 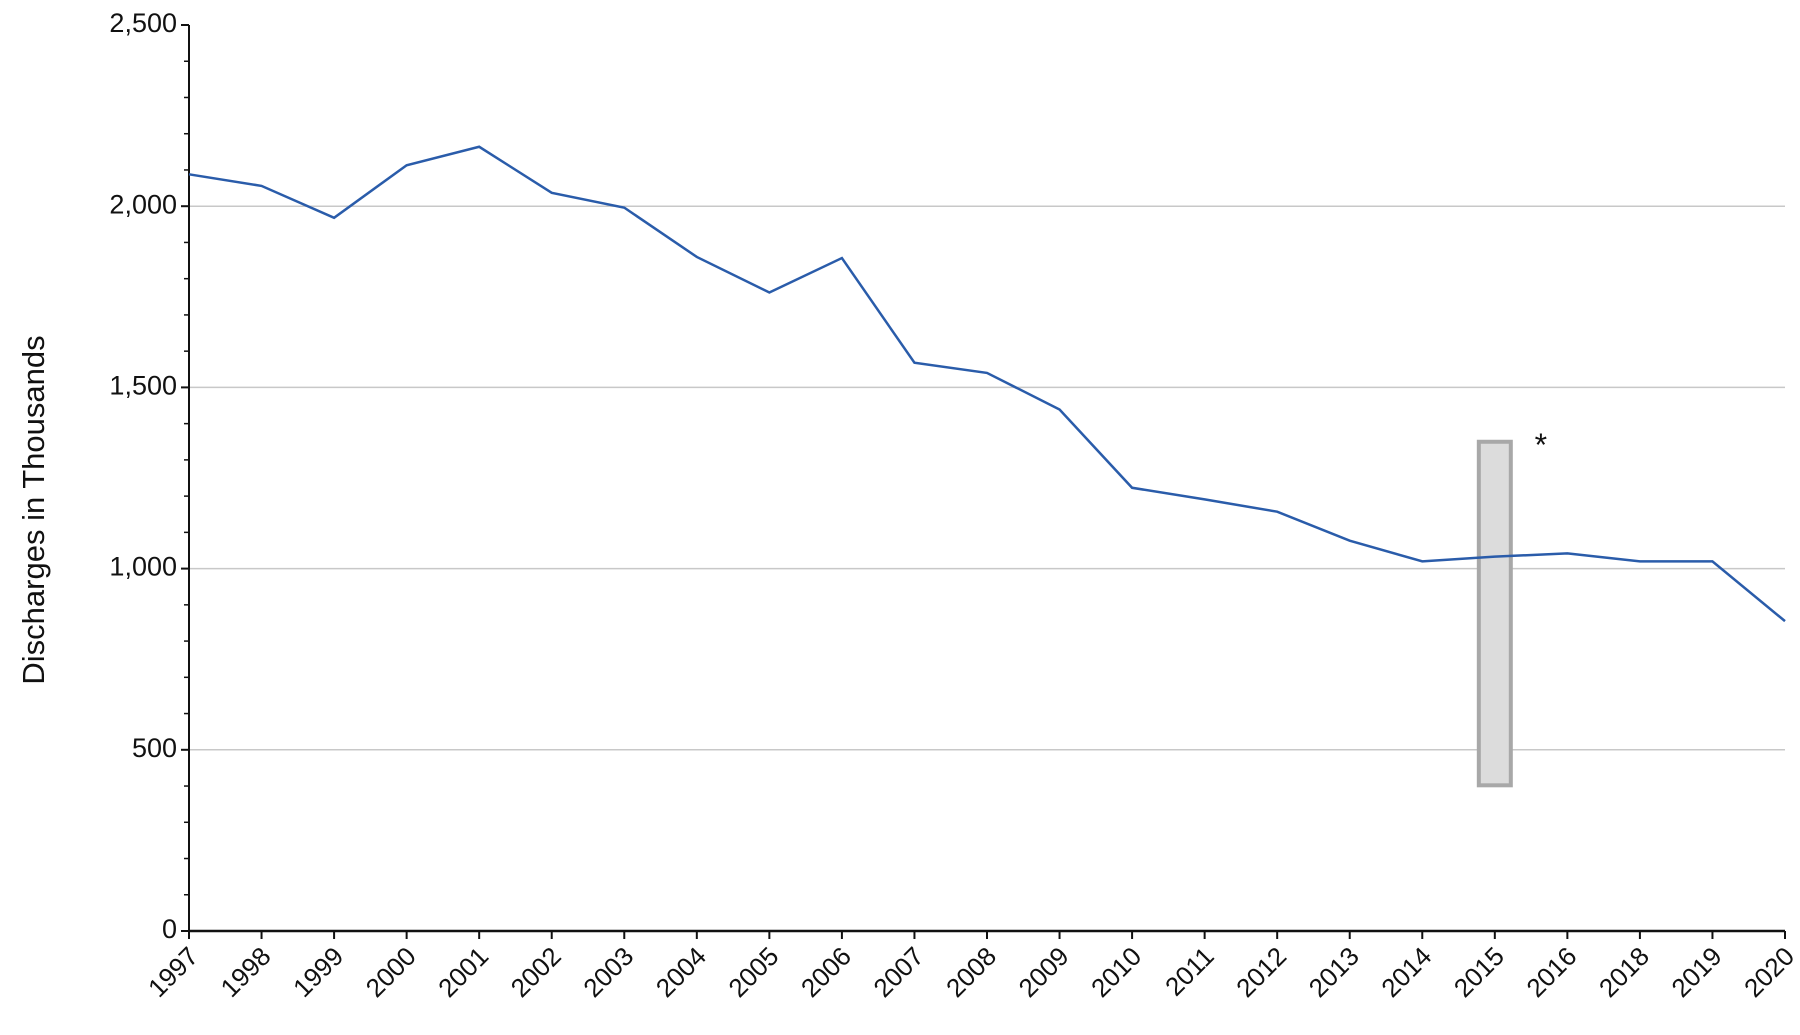 What do you see at coordinates (33, 509) in the screenshot?
I see `y-axis-label: Discharges in Thousands` at bounding box center [33, 509].